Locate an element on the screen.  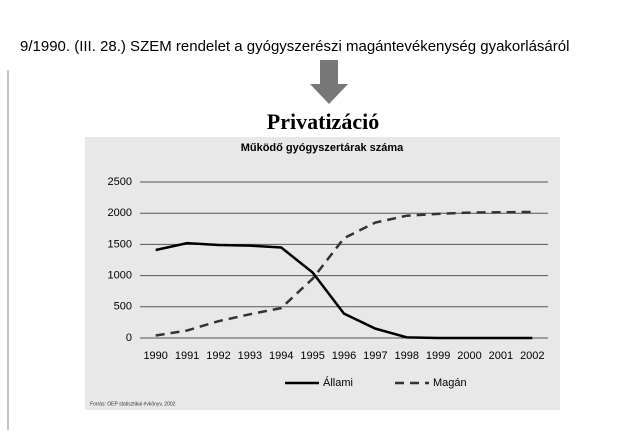
x-tick-label: 1999 is located at coordinates (438, 356).